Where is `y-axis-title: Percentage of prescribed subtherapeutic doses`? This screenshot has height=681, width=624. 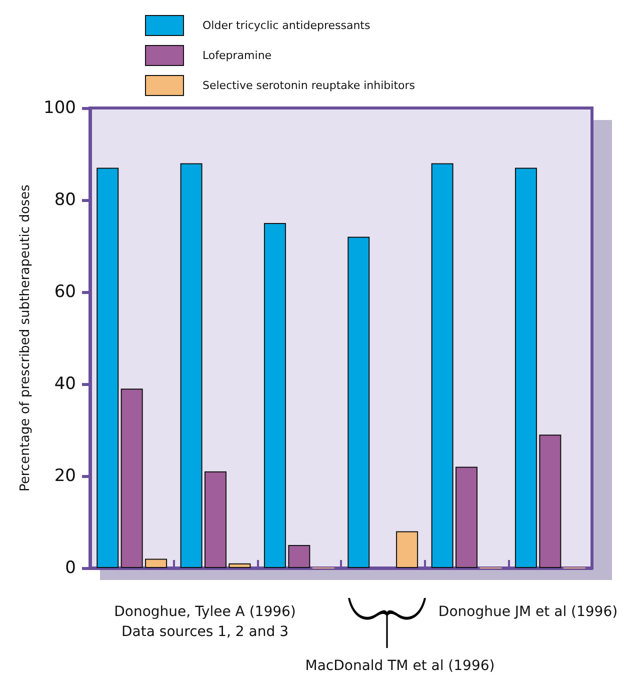 y-axis-title: Percentage of prescribed subtherapeutic doses is located at coordinates (25, 338).